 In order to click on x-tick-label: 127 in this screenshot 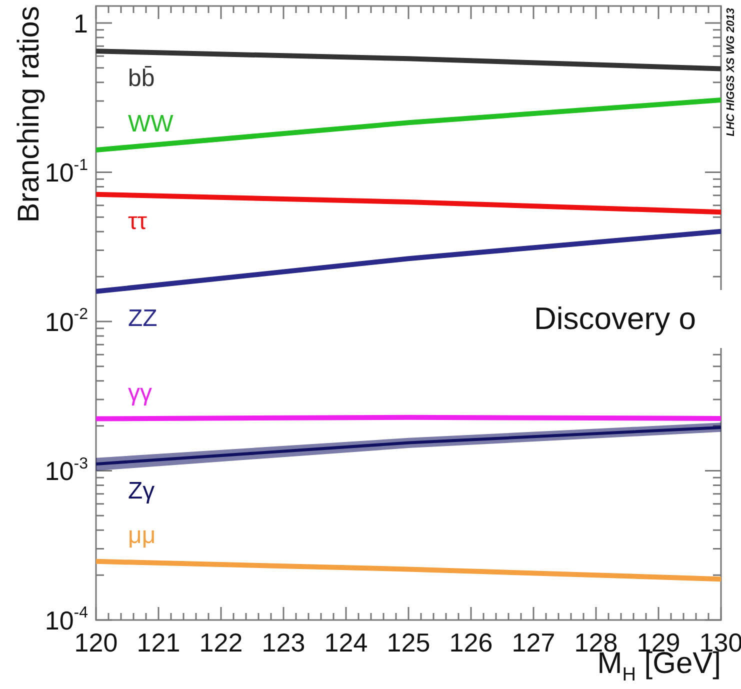, I will do `click(534, 642)`.